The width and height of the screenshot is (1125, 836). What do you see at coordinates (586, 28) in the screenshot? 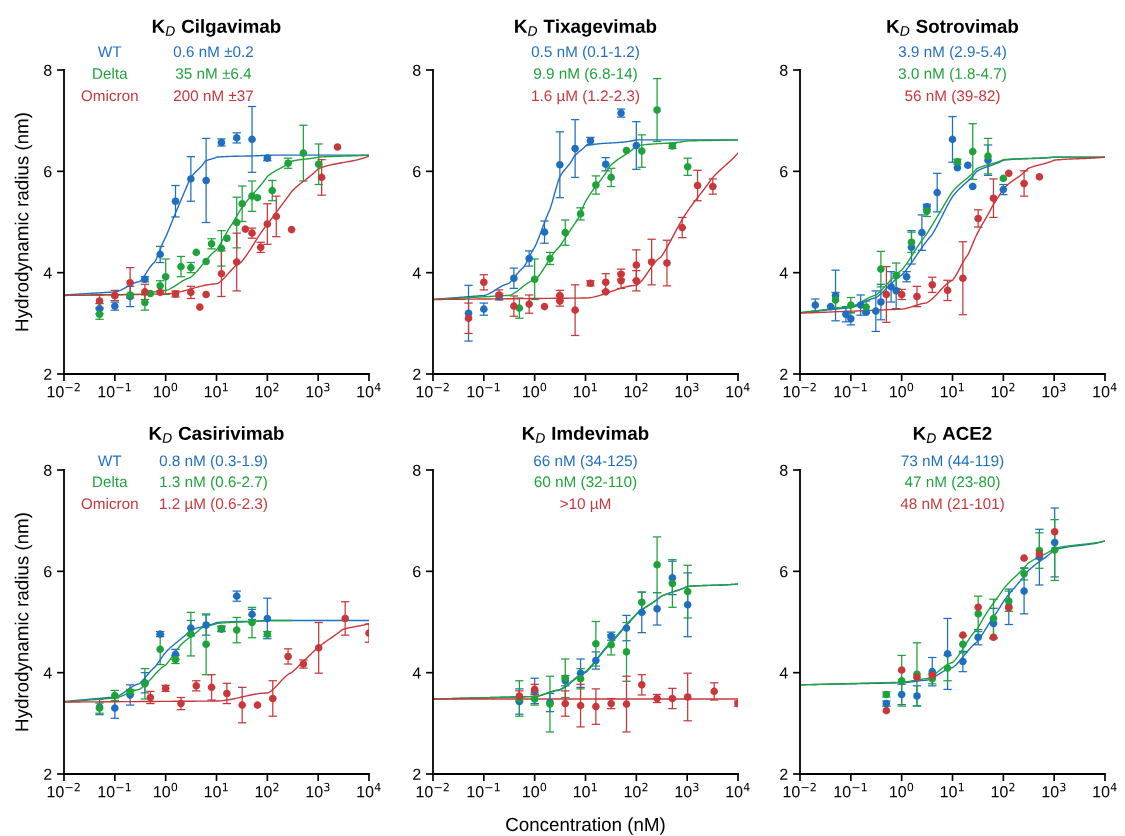
I see `chart-title: K$_{D}$ Tixagevimab` at bounding box center [586, 28].